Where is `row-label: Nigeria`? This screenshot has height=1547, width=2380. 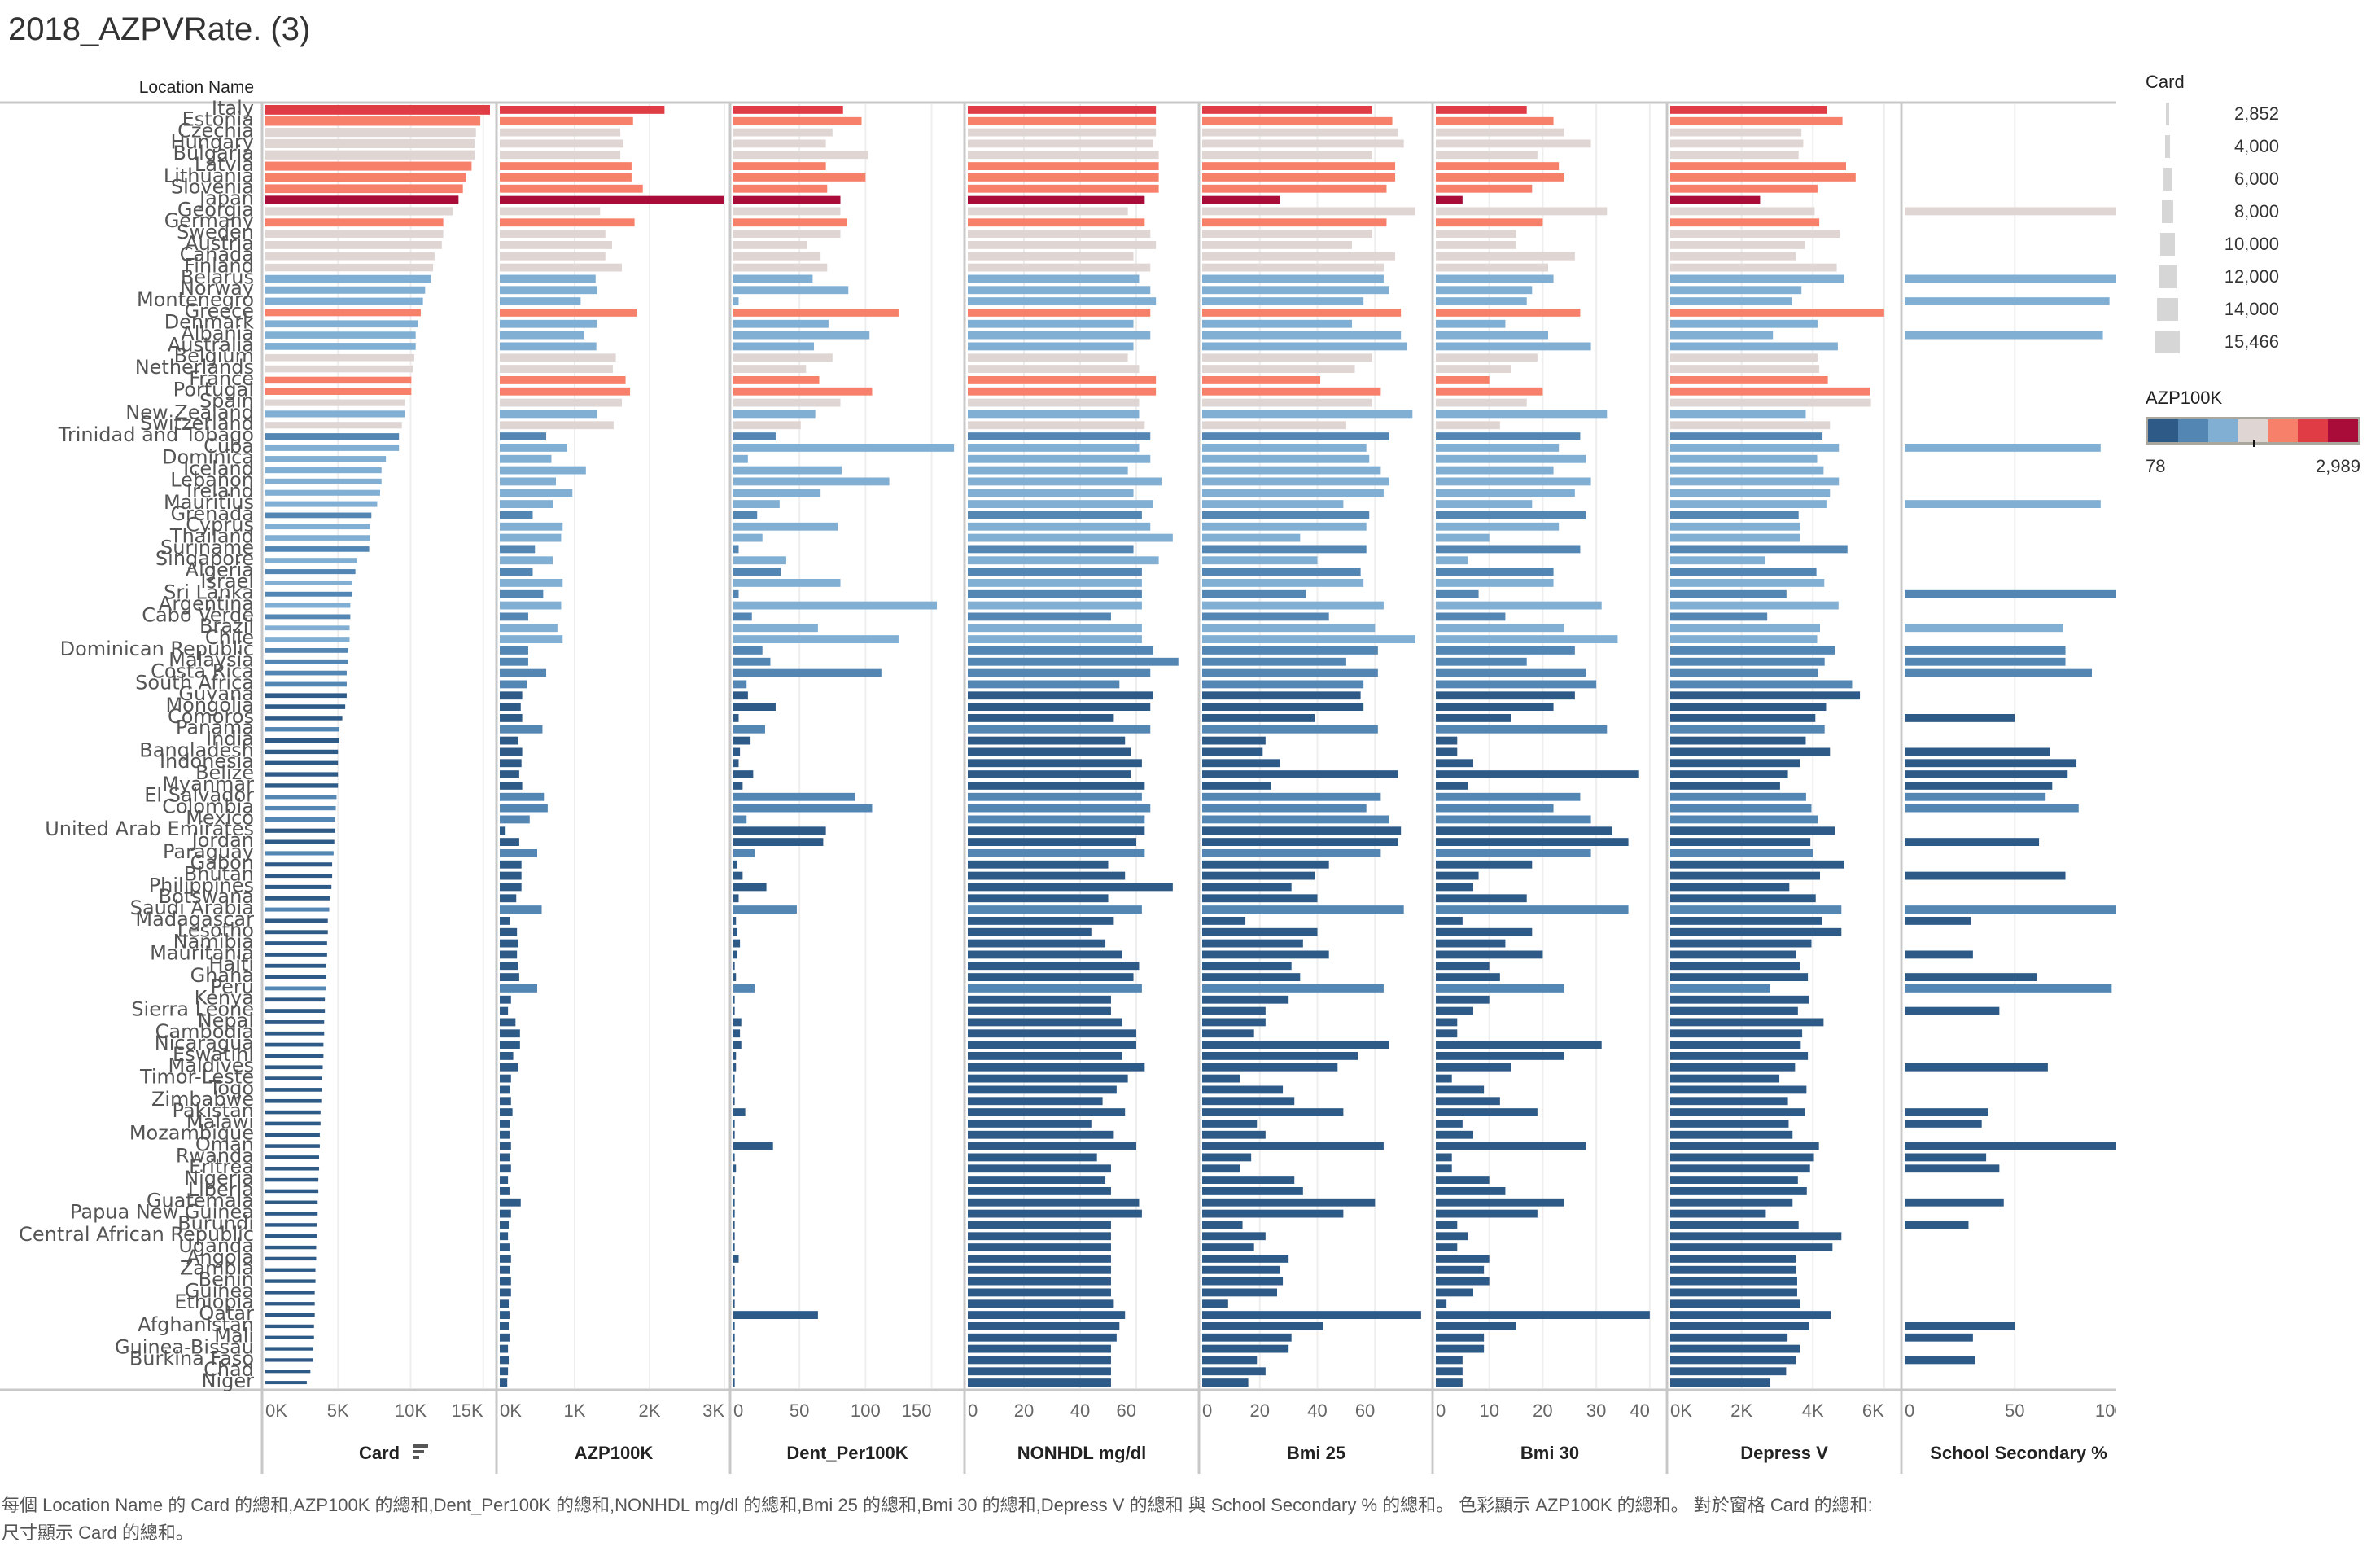
row-label: Nigeria is located at coordinates (219, 1179).